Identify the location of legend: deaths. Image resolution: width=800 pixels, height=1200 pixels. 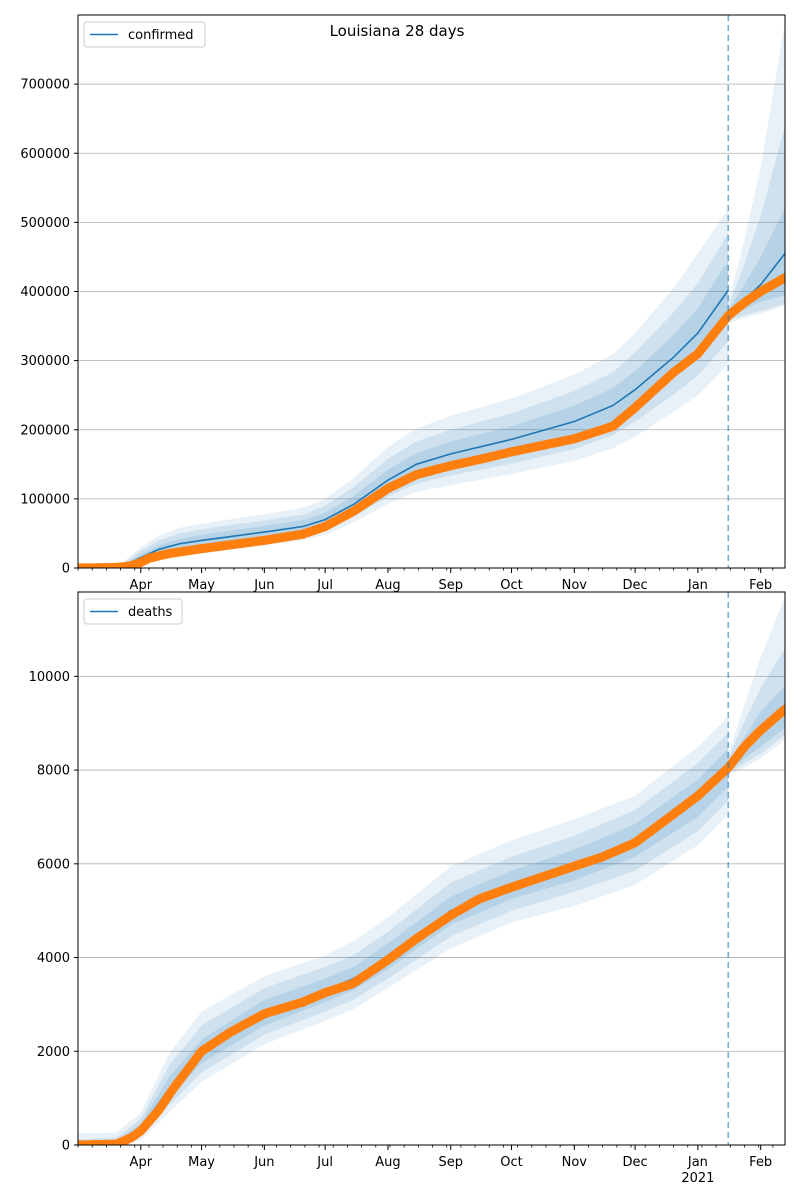
(133, 611).